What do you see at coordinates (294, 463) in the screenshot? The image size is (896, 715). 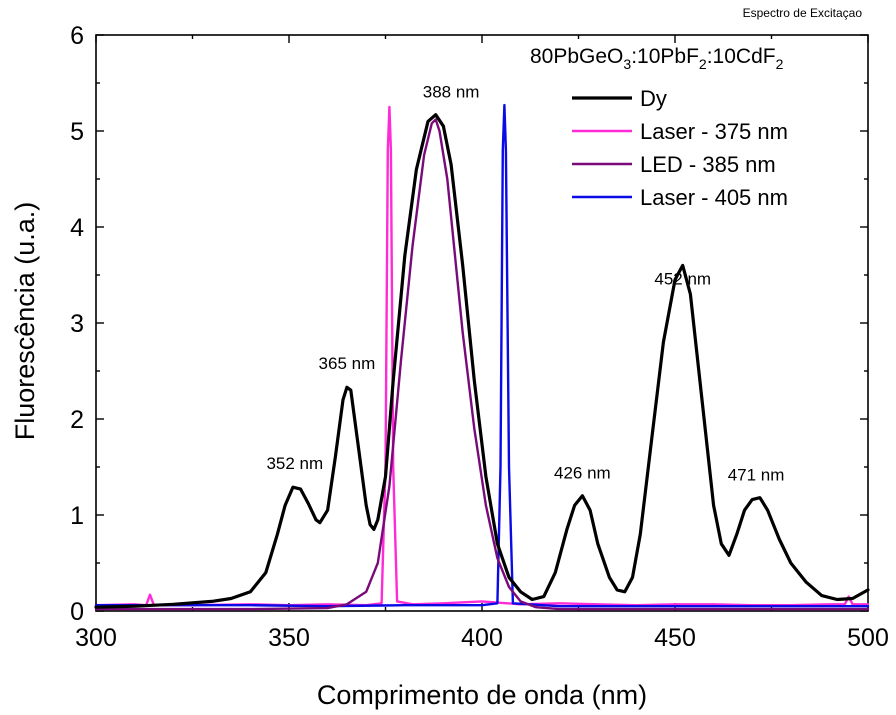 I see `peak-annotation: 352 nm` at bounding box center [294, 463].